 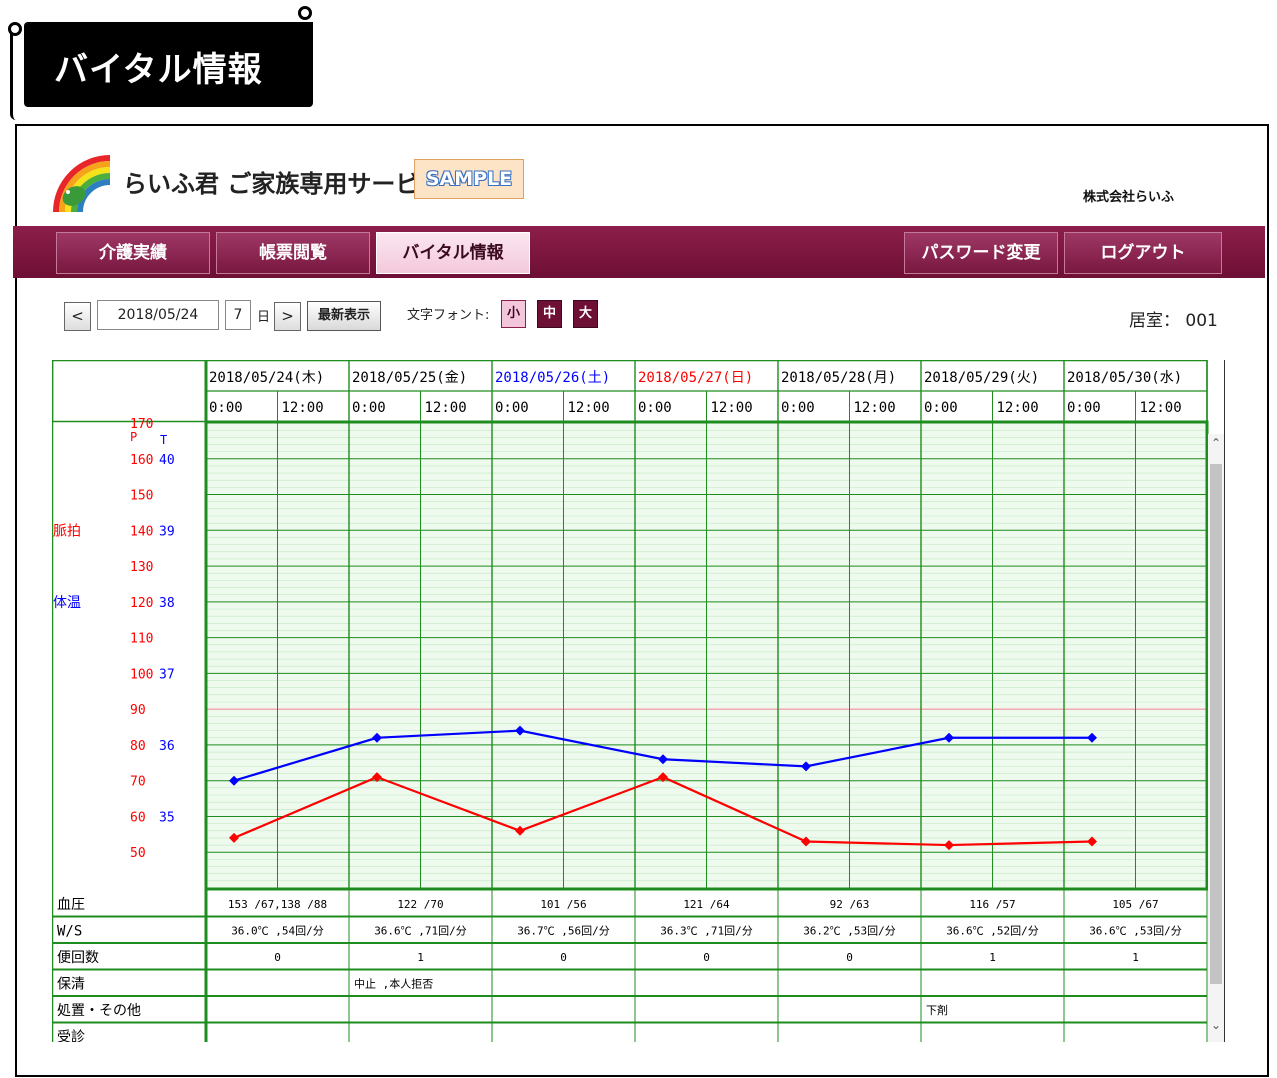 What do you see at coordinates (1216, 724) in the screenshot?
I see `scroll-thumb` at bounding box center [1216, 724].